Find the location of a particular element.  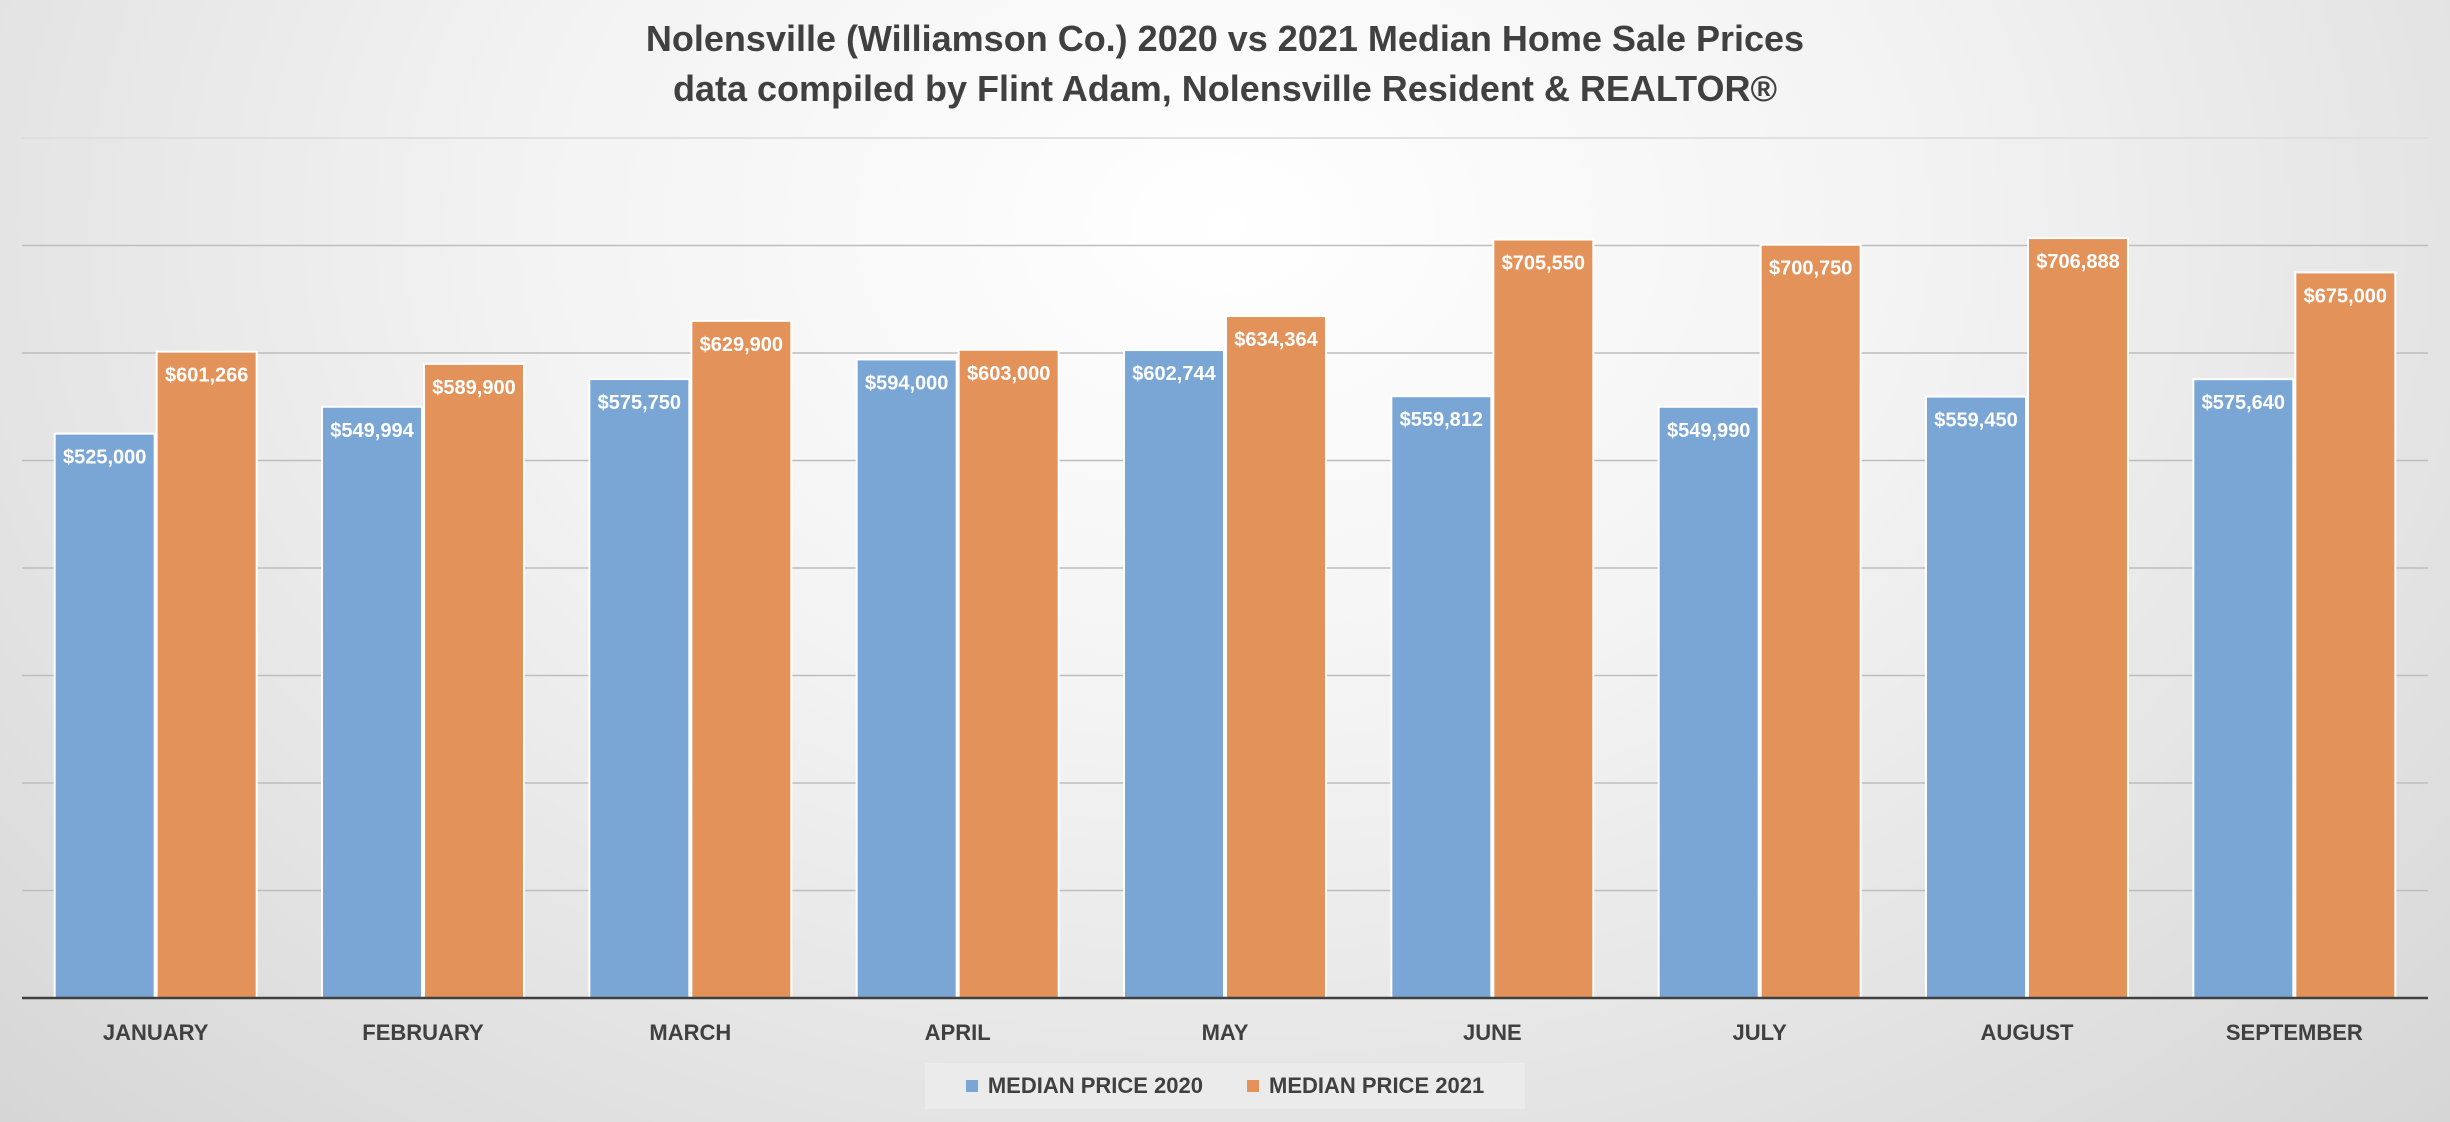

x-tick-label-february: FEBRUARY is located at coordinates (423, 1032).